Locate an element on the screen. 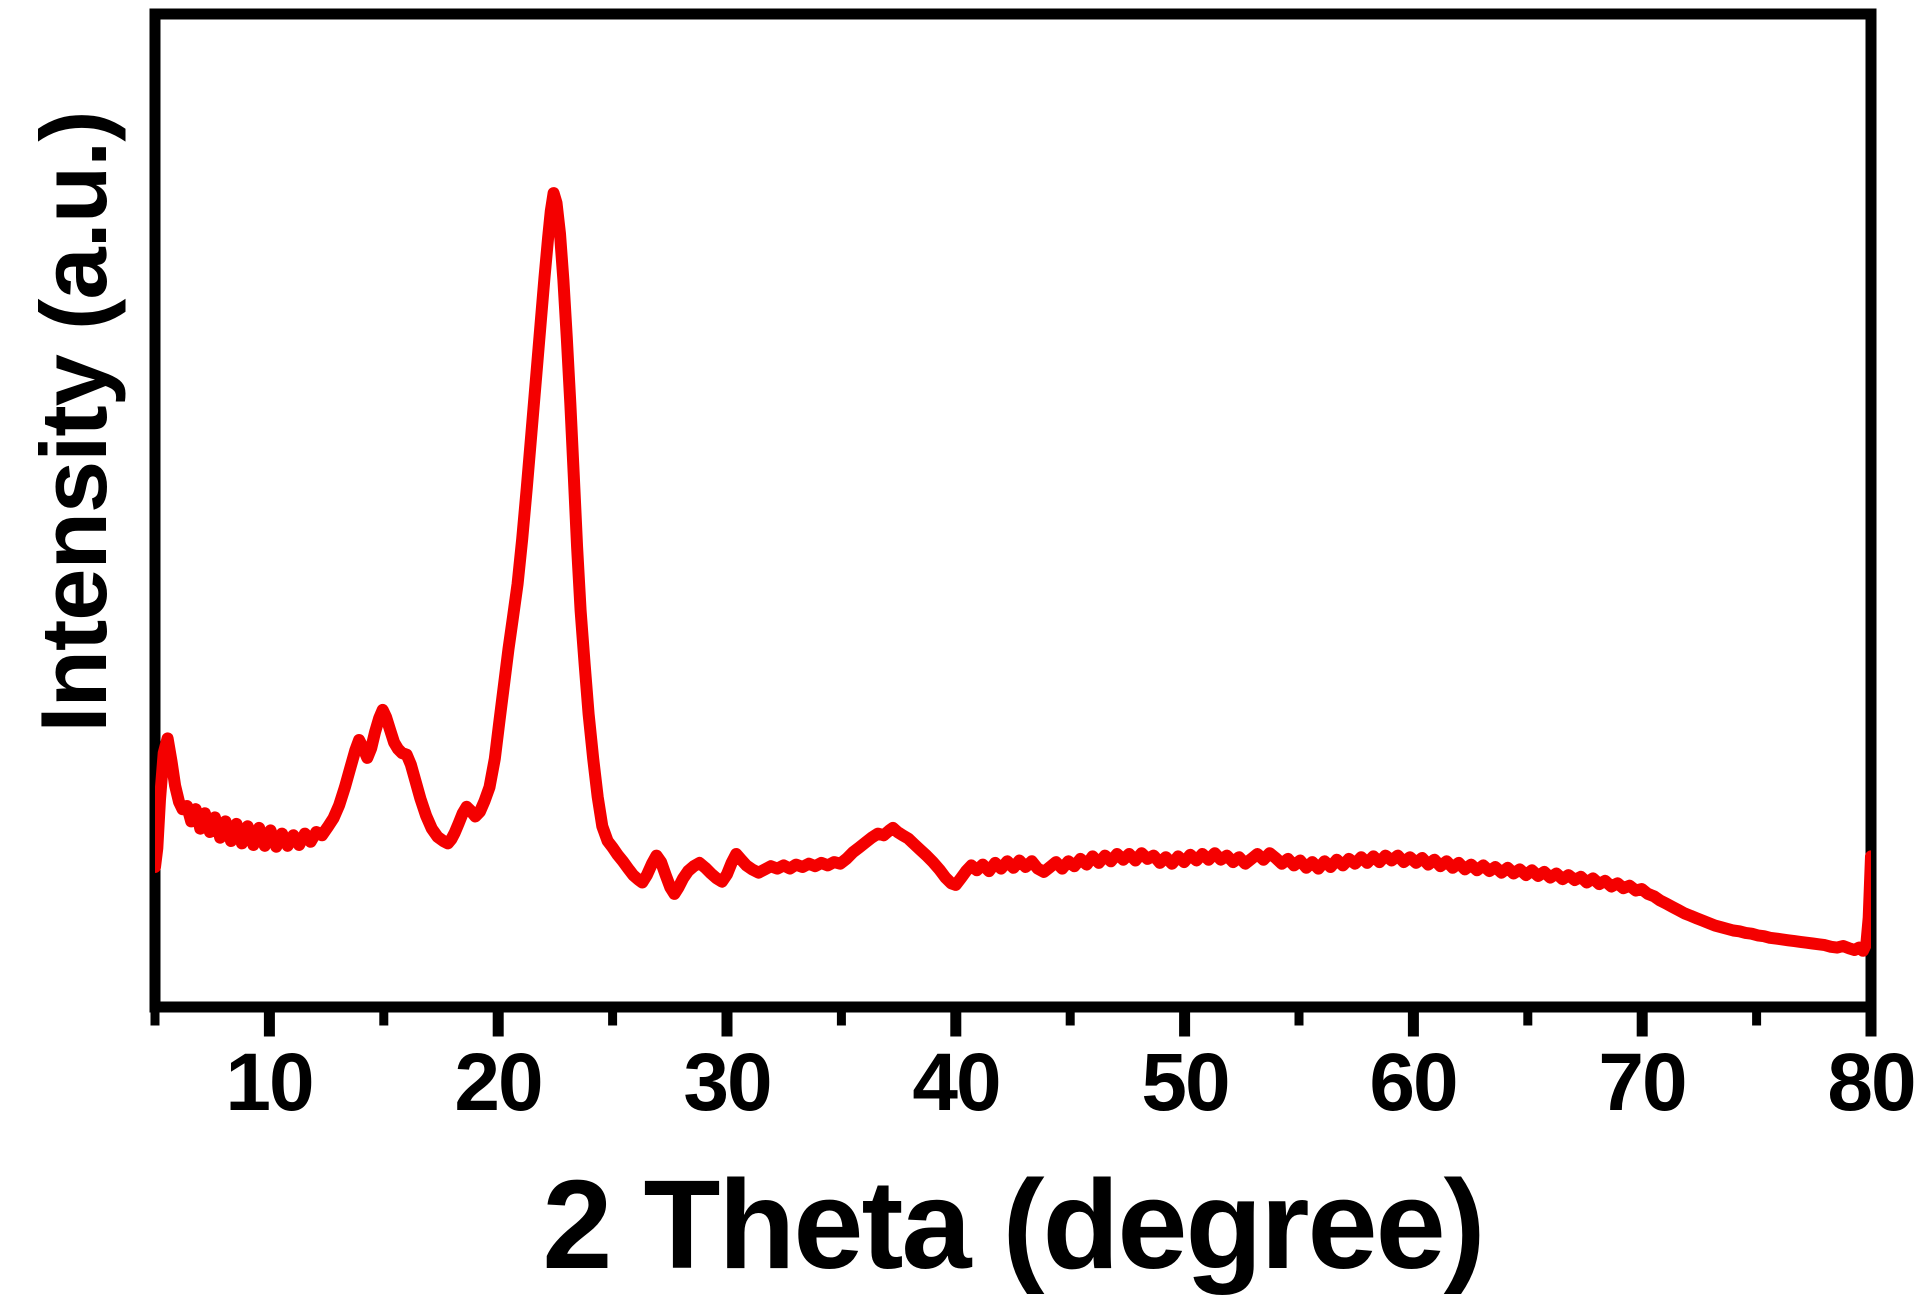 This screenshot has width=1920, height=1302. x-tick-label: 30 is located at coordinates (727, 1082).